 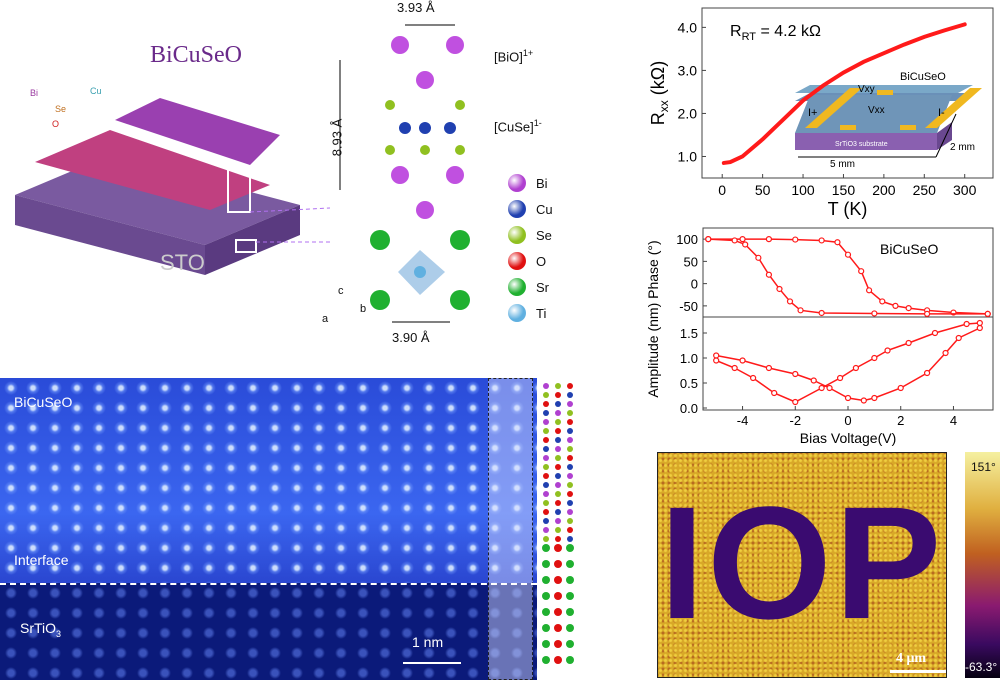 What do you see at coordinates (803, 190) in the screenshot?
I see `x-tick-label: 100` at bounding box center [803, 190].